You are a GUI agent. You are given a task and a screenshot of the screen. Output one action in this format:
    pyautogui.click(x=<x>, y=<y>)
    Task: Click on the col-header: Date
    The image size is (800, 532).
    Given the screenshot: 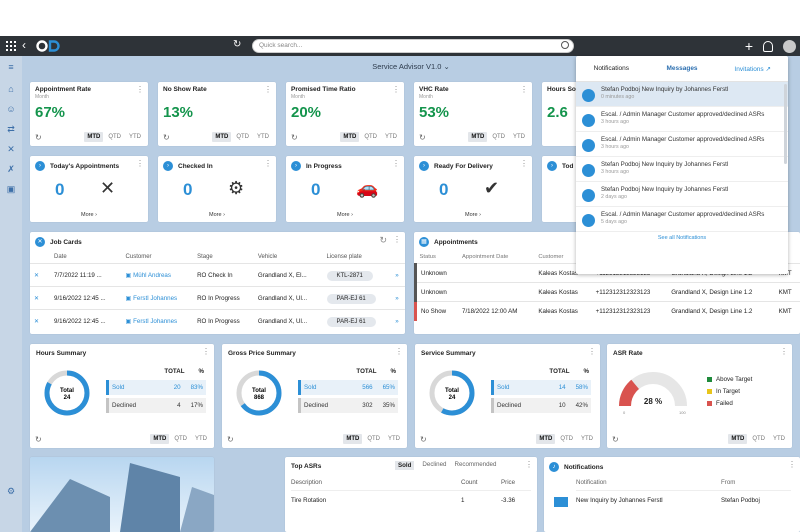 What is the action you would take?
    pyautogui.click(x=60, y=257)
    